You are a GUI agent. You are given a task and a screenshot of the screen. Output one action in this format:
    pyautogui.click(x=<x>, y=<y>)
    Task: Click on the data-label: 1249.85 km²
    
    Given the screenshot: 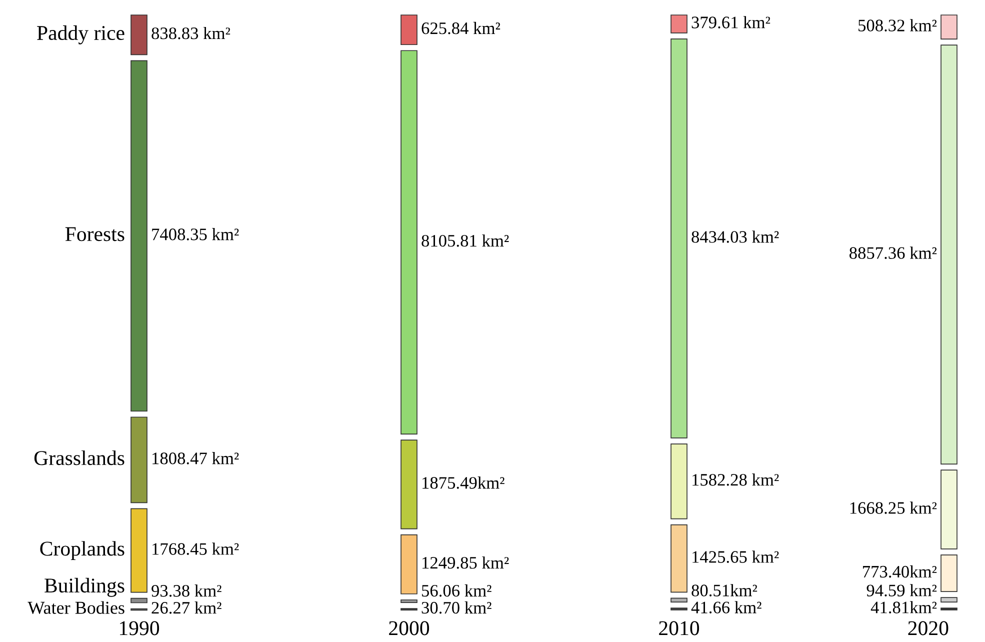 What is the action you would take?
    pyautogui.click(x=465, y=562)
    